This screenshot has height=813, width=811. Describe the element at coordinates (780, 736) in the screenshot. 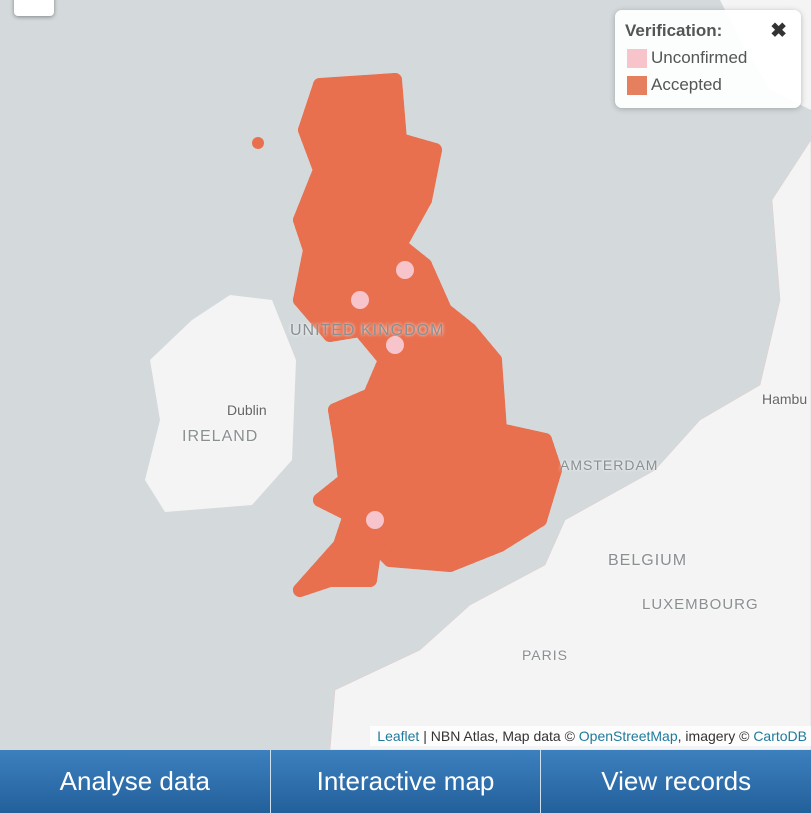

I see `cartodb-link: CartoDB` at that location.